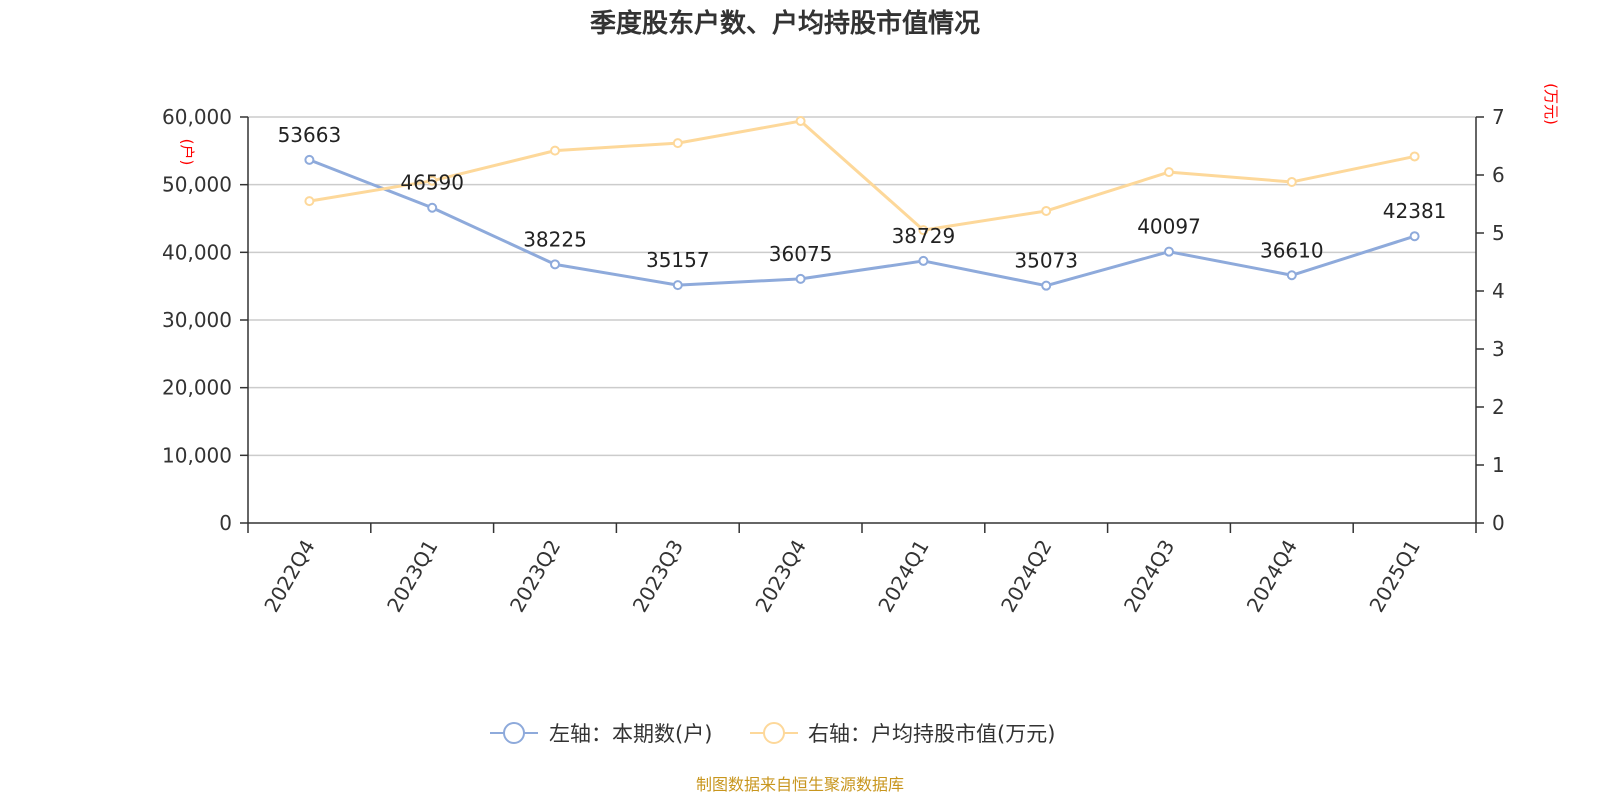 This screenshot has width=1600, height=800. I want to click on data-label: 35157, so click(678, 260).